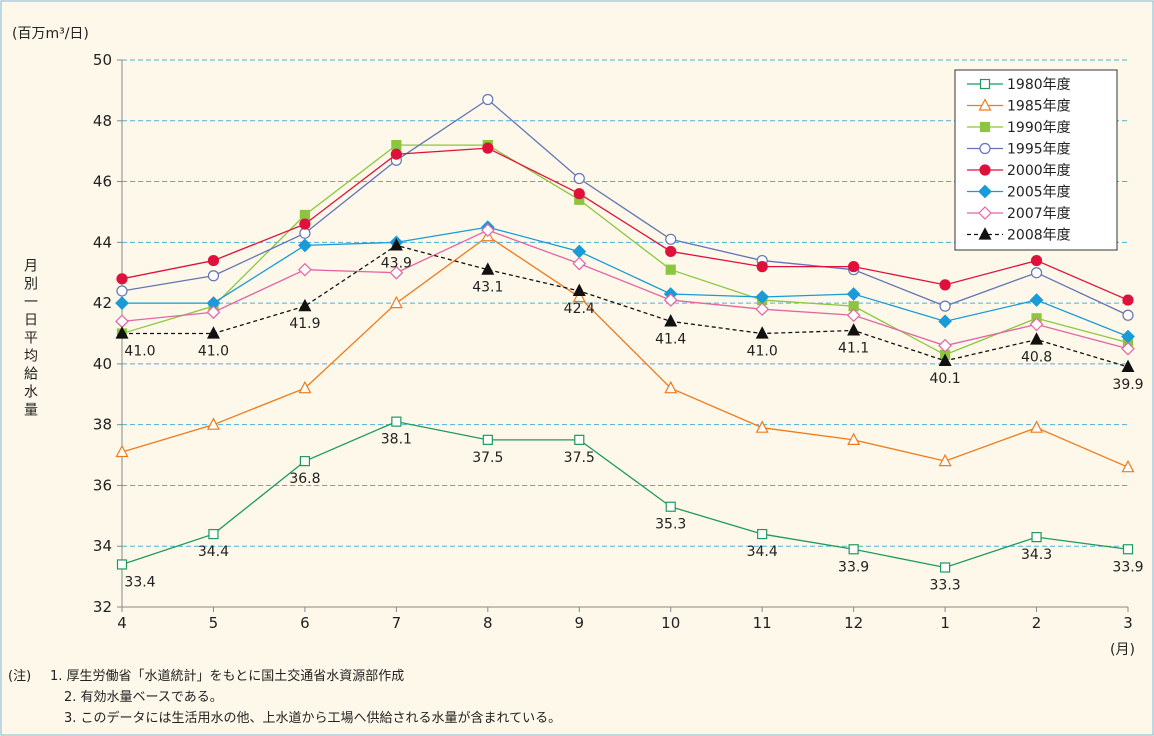  Describe the element at coordinates (102, 485) in the screenshot. I see `y-tick-label: 36` at that location.